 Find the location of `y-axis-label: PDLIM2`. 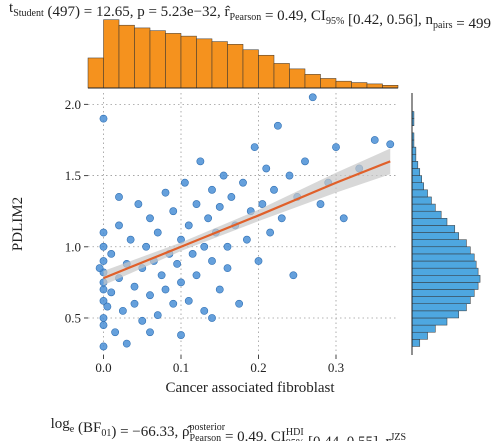

y-axis-label: PDLIM2 is located at coordinates (18, 224).